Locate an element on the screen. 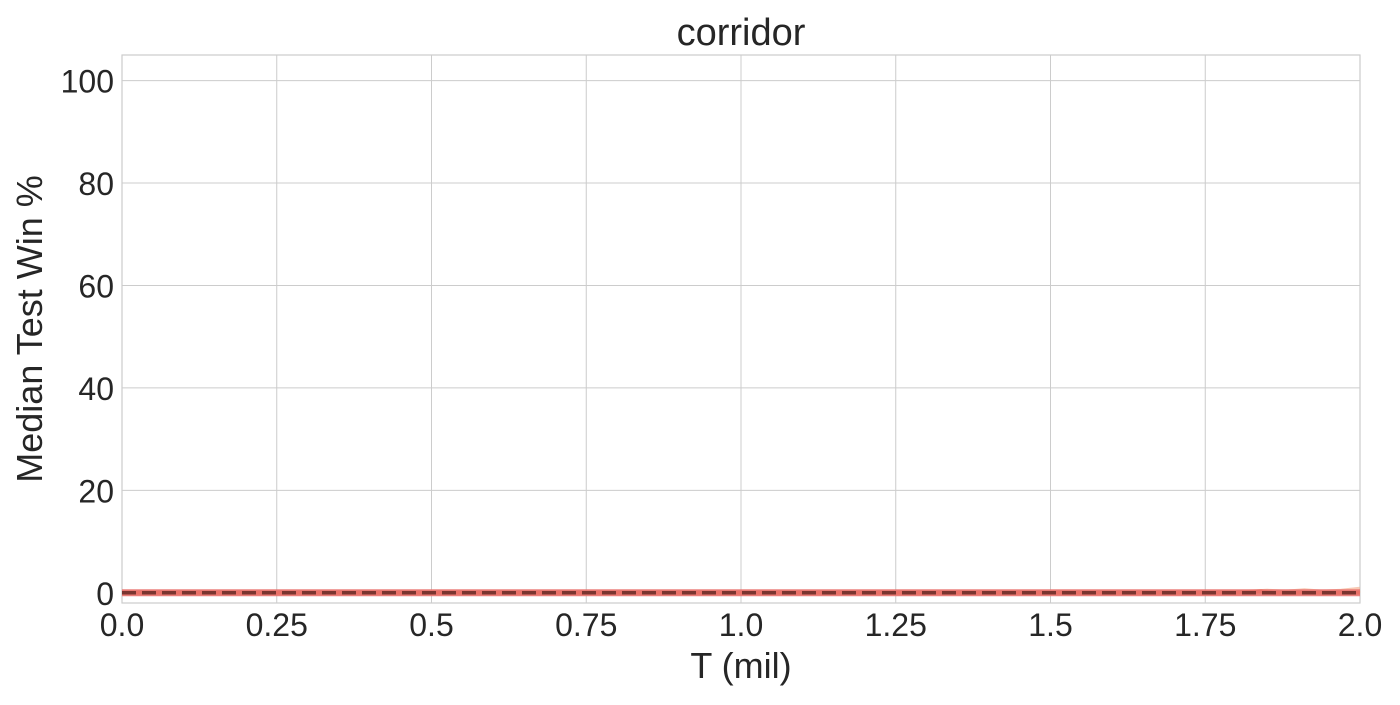 This screenshot has width=1400, height=705. y-axis-label: Median Test Win % is located at coordinates (29, 328).